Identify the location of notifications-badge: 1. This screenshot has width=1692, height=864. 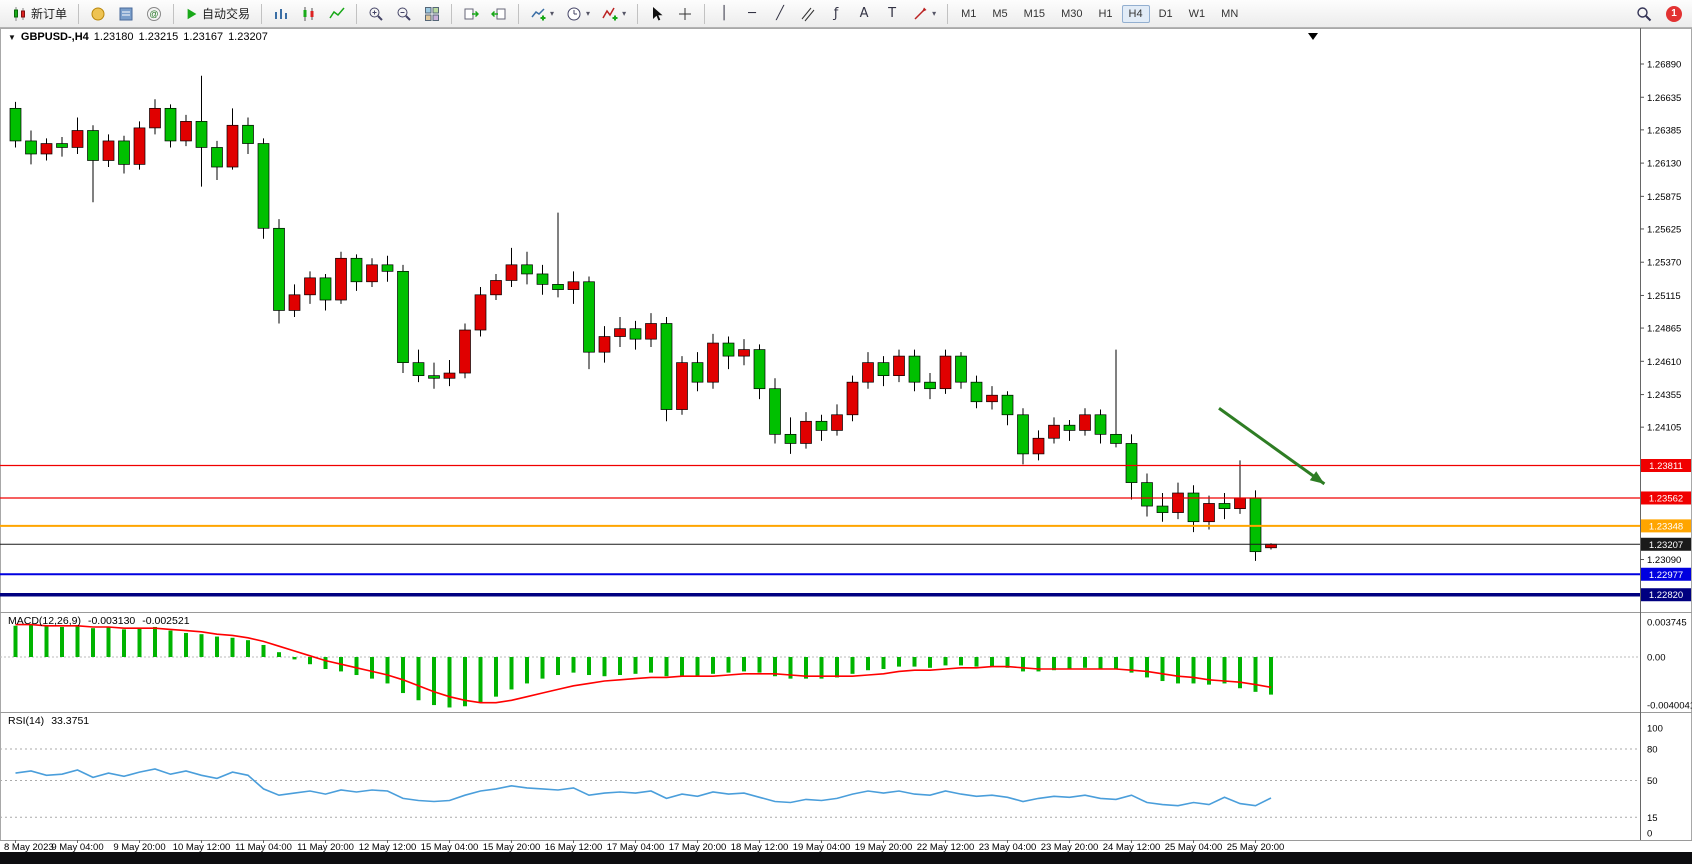
(1674, 13).